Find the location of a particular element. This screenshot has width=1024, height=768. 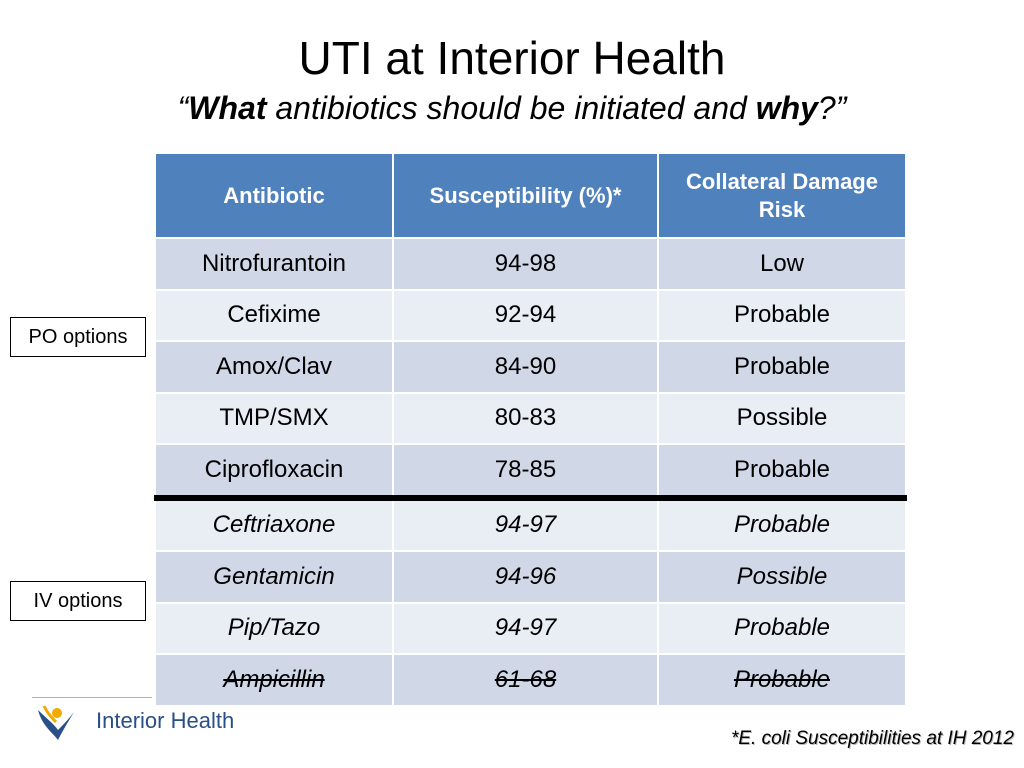

interior-health-logo is located at coordinates (137, 721).